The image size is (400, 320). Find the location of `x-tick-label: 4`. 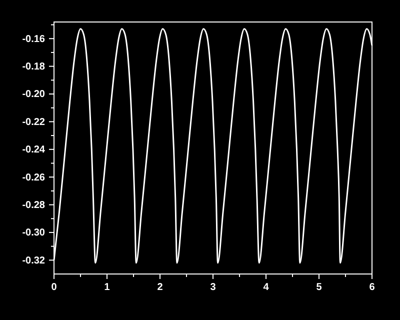

x-tick-label: 4 is located at coordinates (266, 288).